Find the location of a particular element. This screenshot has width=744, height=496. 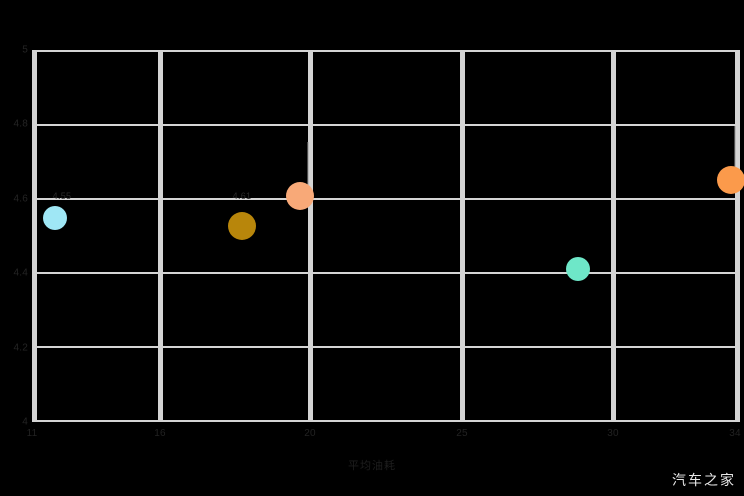

data-point-label: 4.55 is located at coordinates (62, 196).